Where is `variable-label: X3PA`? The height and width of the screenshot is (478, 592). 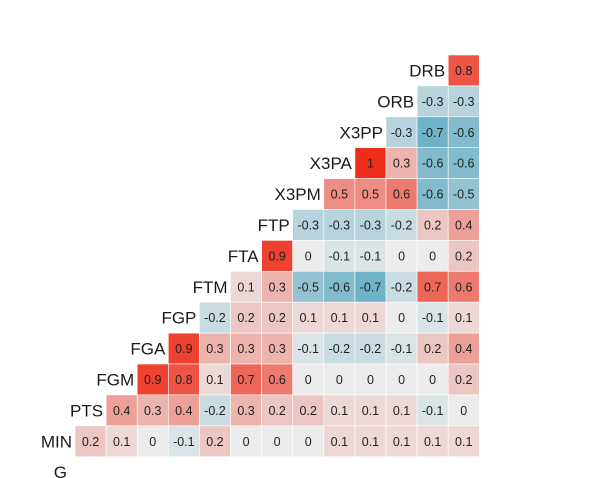 variable-label: X3PA is located at coordinates (331, 163).